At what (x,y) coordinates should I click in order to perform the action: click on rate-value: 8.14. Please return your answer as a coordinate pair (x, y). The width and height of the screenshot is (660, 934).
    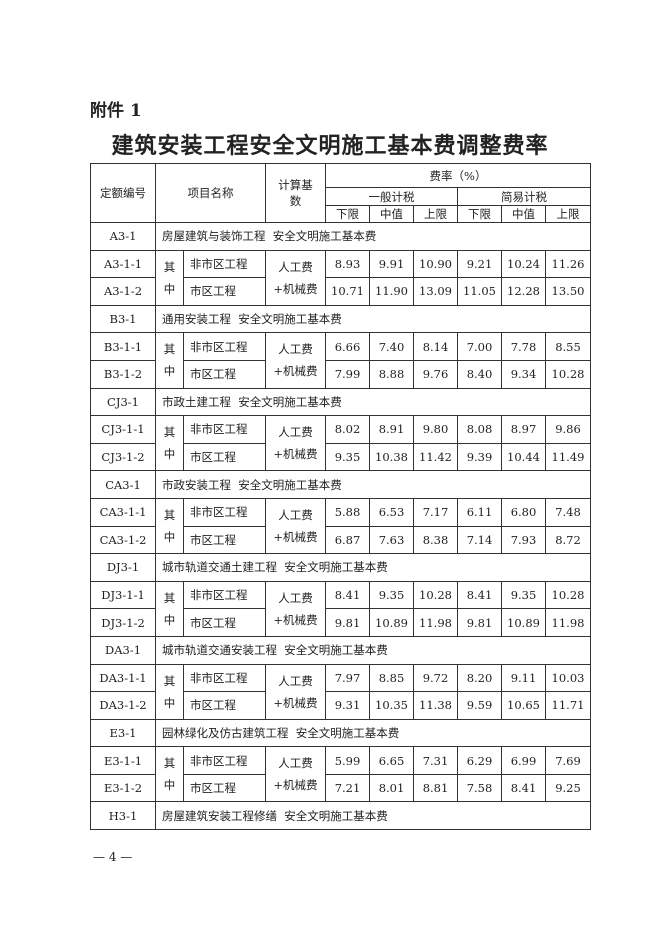
    Looking at the image, I should click on (435, 346).